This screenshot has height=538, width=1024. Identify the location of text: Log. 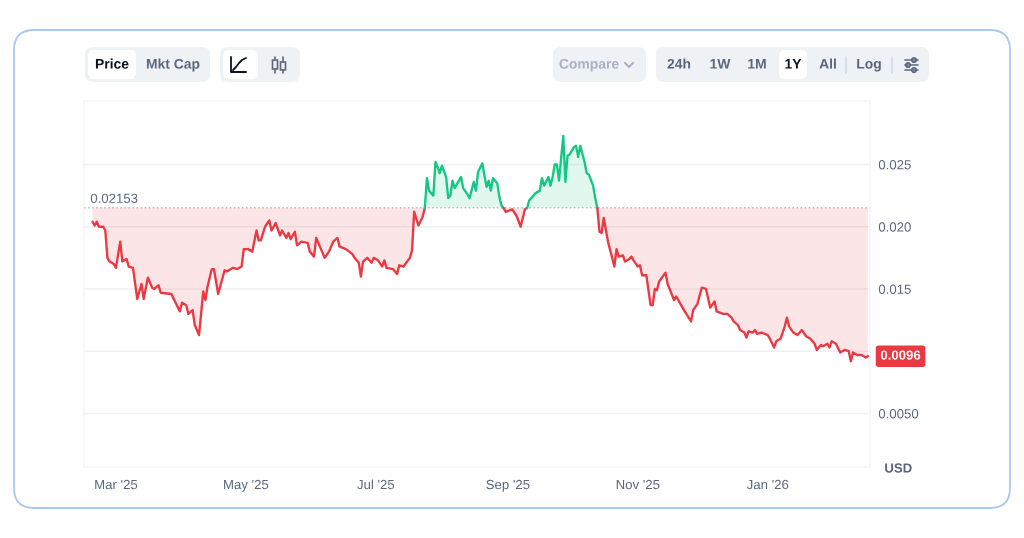
(869, 65).